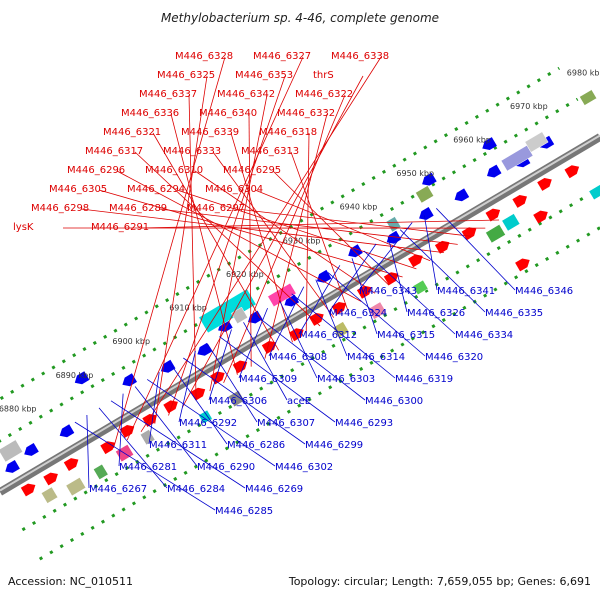 Image resolution: width=600 pixels, height=600 pixels. I want to click on forward-gene-label: M446_6298, so click(60, 208).